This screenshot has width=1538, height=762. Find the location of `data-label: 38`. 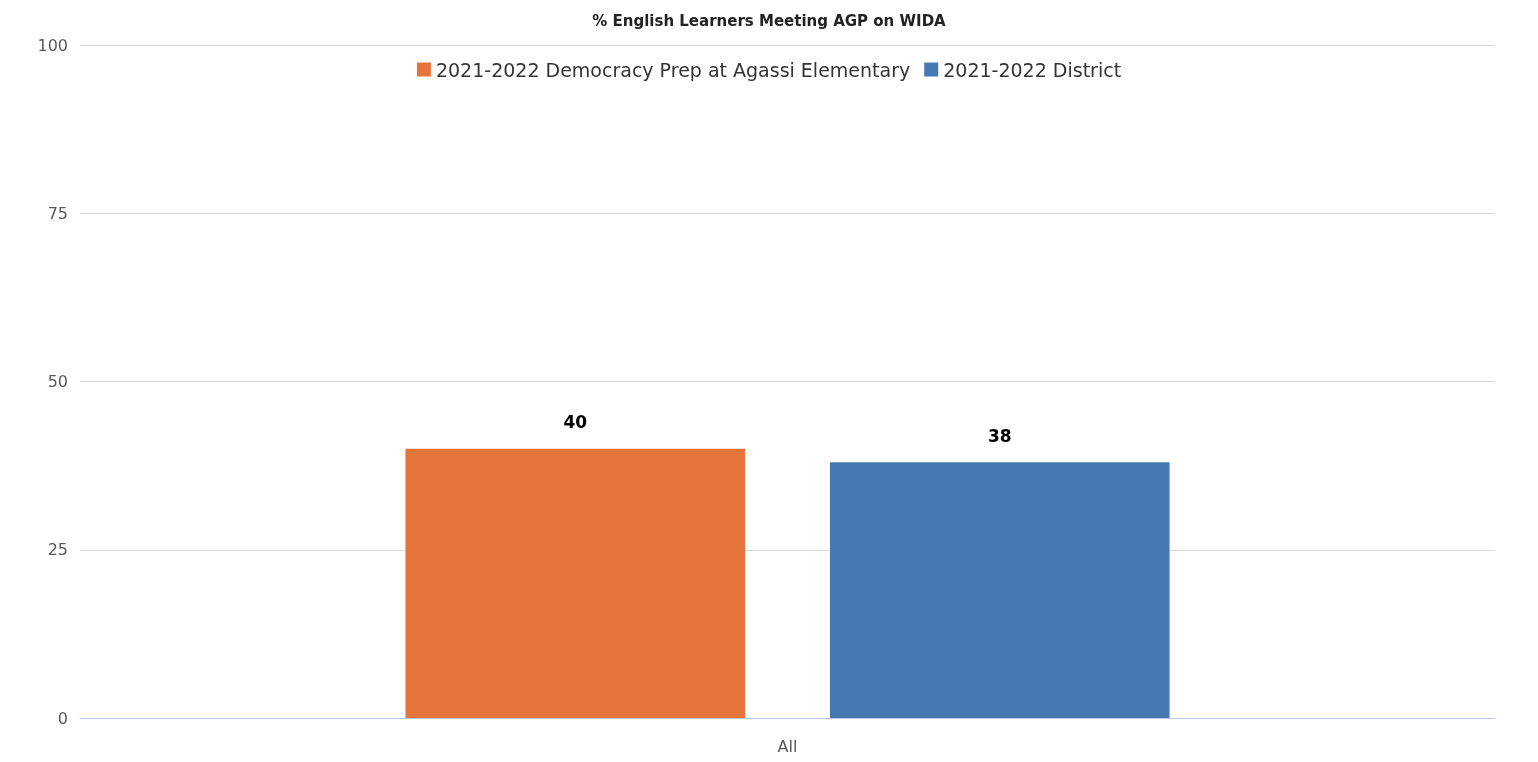

data-label: 38 is located at coordinates (999, 435).